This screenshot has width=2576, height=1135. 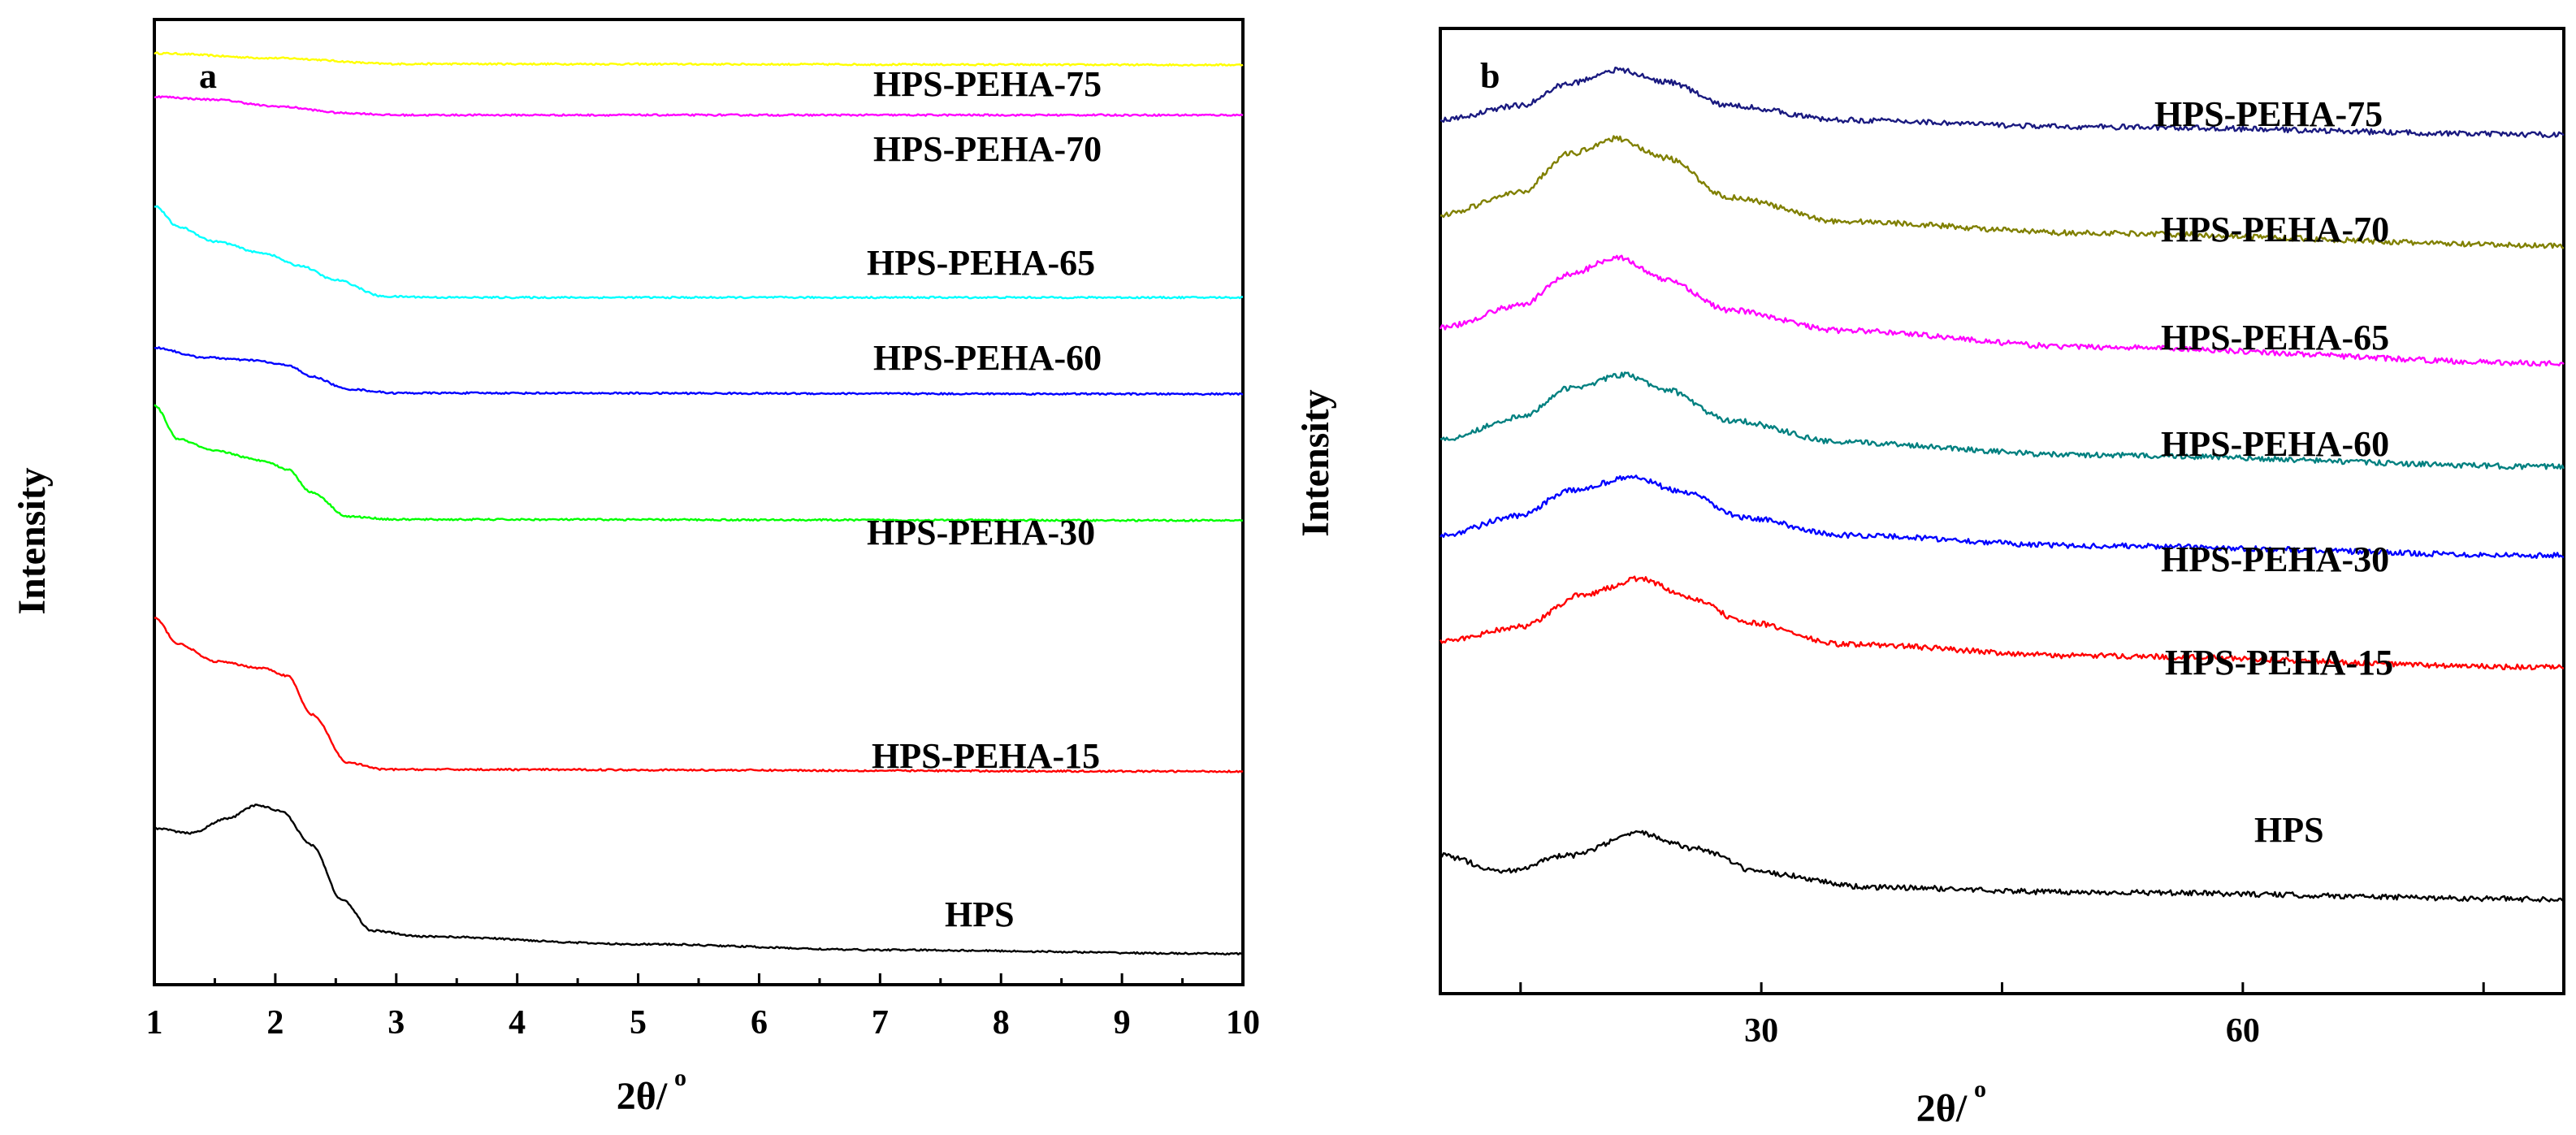 I want to click on panel-a-x-tick-labels: 1 2 3 4 5 6 7 8 9 10, so click(x=703, y=1023).